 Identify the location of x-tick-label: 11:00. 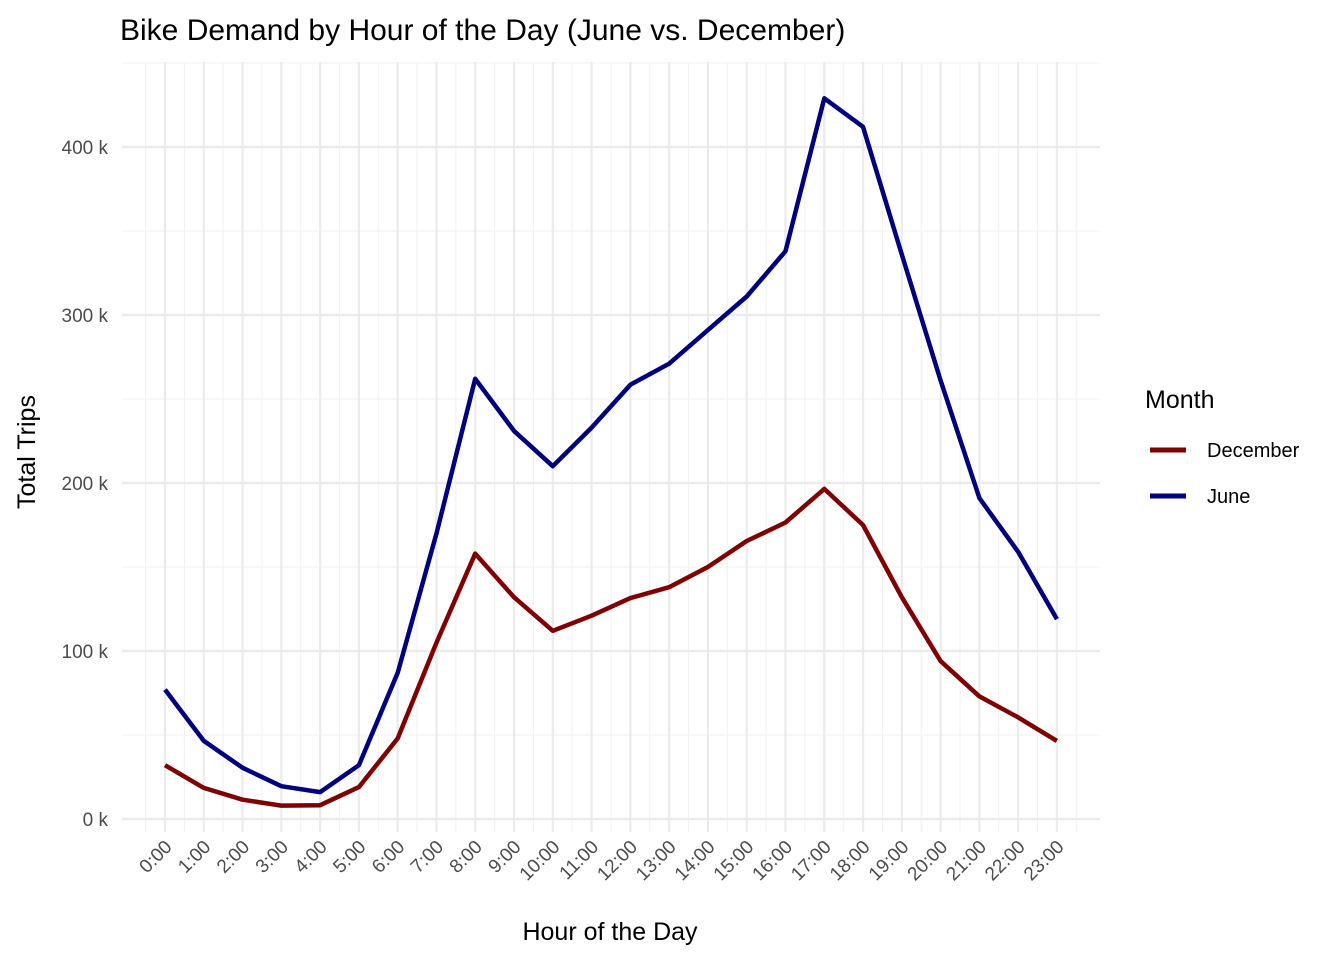
(579, 860).